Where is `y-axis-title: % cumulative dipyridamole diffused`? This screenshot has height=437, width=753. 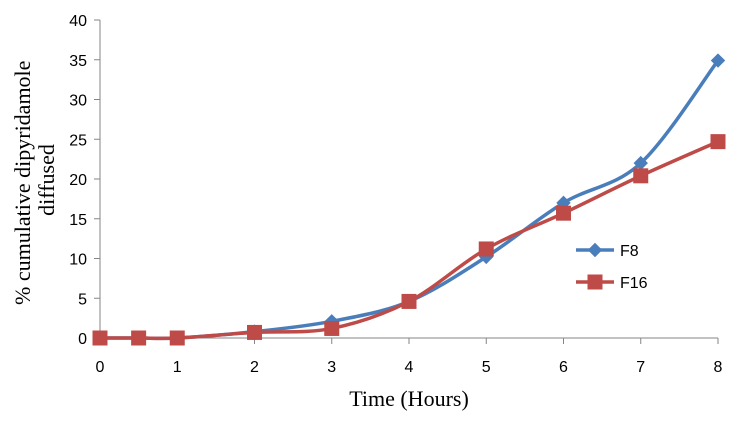 y-axis-title: % cumulative dipyridamole diffused is located at coordinates (34, 180).